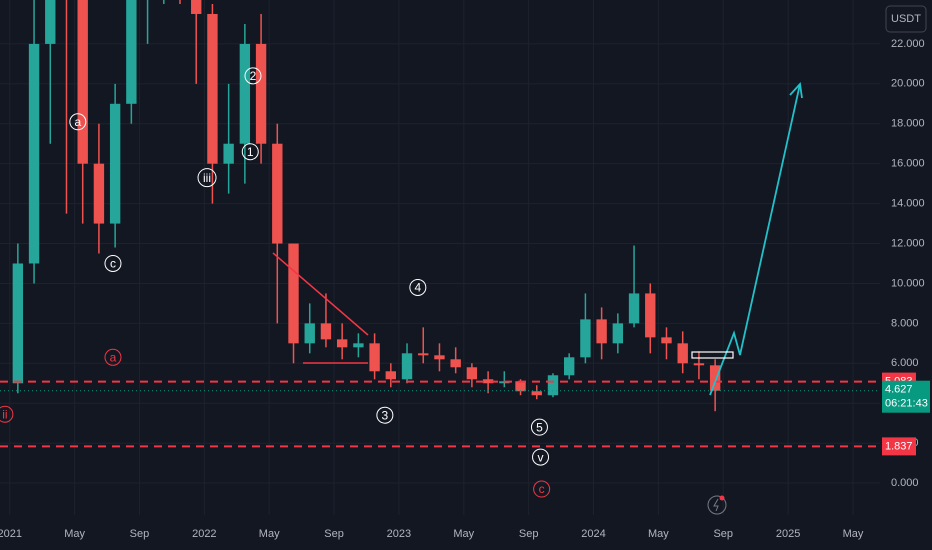 This screenshot has width=932, height=550. What do you see at coordinates (905, 323) in the screenshot?
I see `y-tick-label: 8.000` at bounding box center [905, 323].